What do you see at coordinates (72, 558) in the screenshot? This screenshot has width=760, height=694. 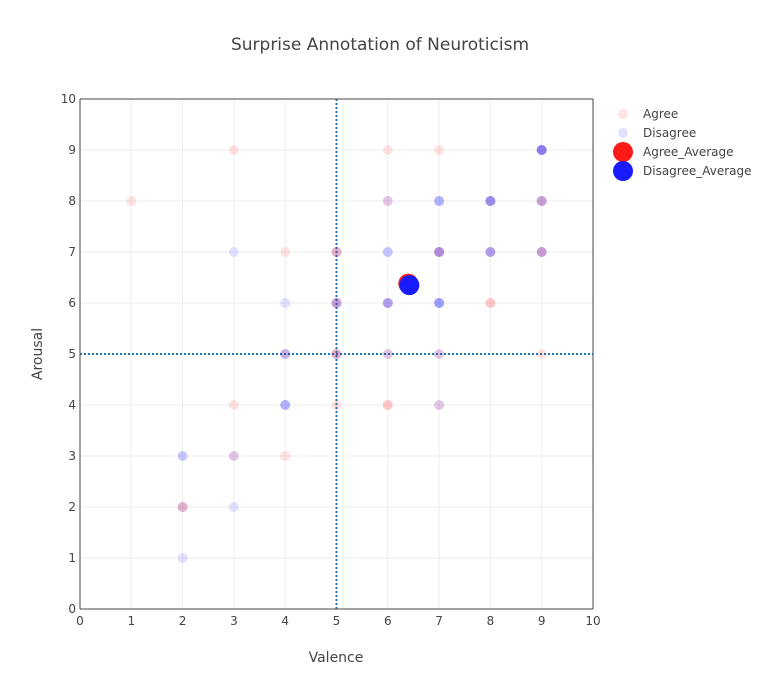 I see `y-tick-label: 1` at bounding box center [72, 558].